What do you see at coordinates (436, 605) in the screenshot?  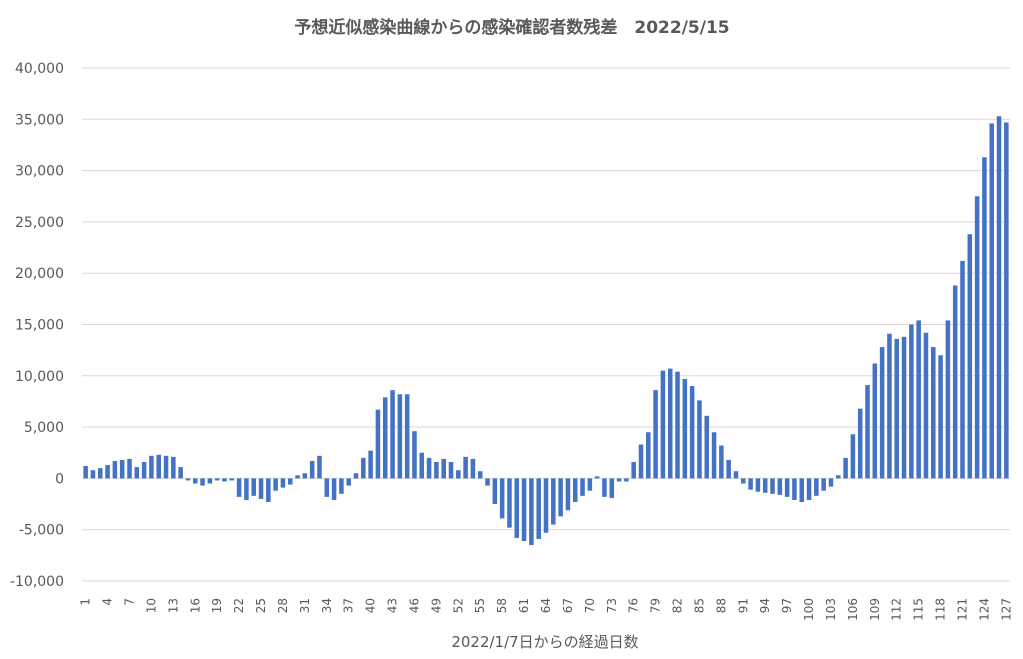 I see `x-tick-label: 49` at bounding box center [436, 605].